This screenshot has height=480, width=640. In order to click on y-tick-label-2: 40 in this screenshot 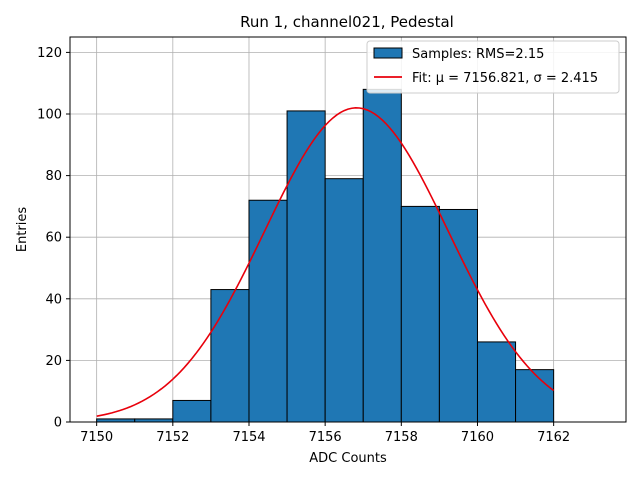, I will do `click(53, 299)`.